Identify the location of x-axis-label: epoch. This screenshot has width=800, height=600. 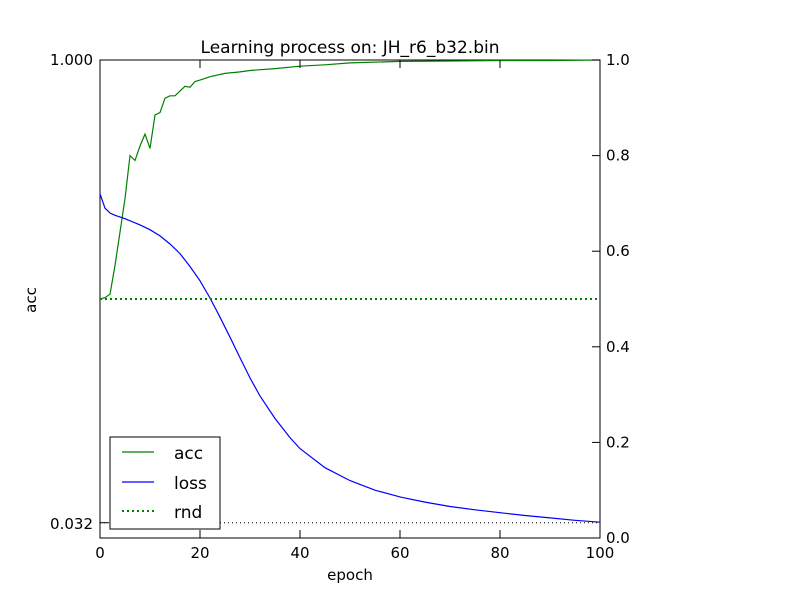
(350, 575).